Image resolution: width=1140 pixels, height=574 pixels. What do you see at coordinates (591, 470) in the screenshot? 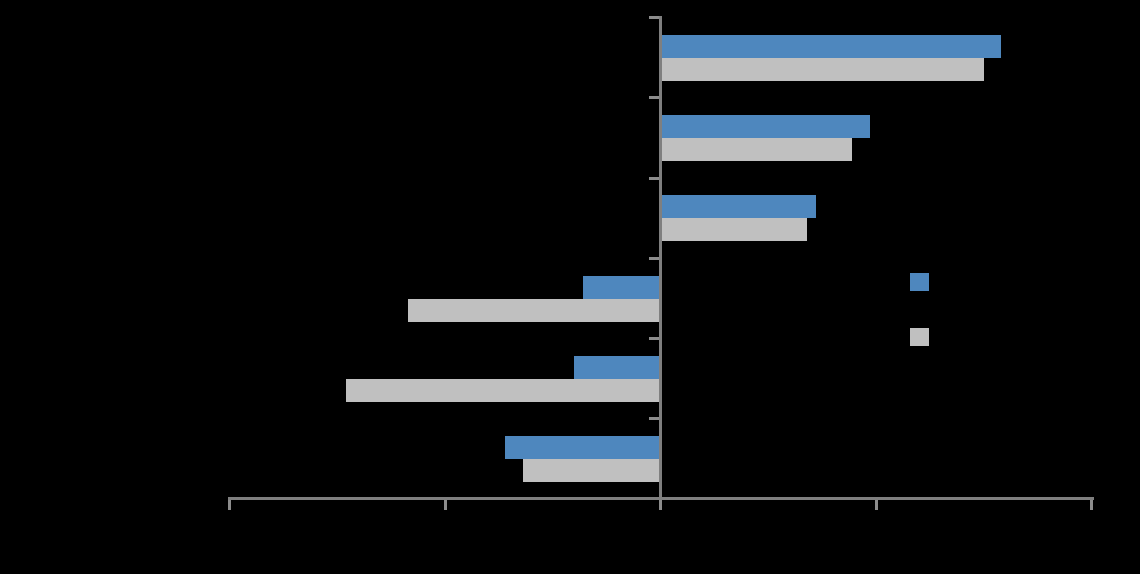
I see `bar-series2-cat6` at bounding box center [591, 470].